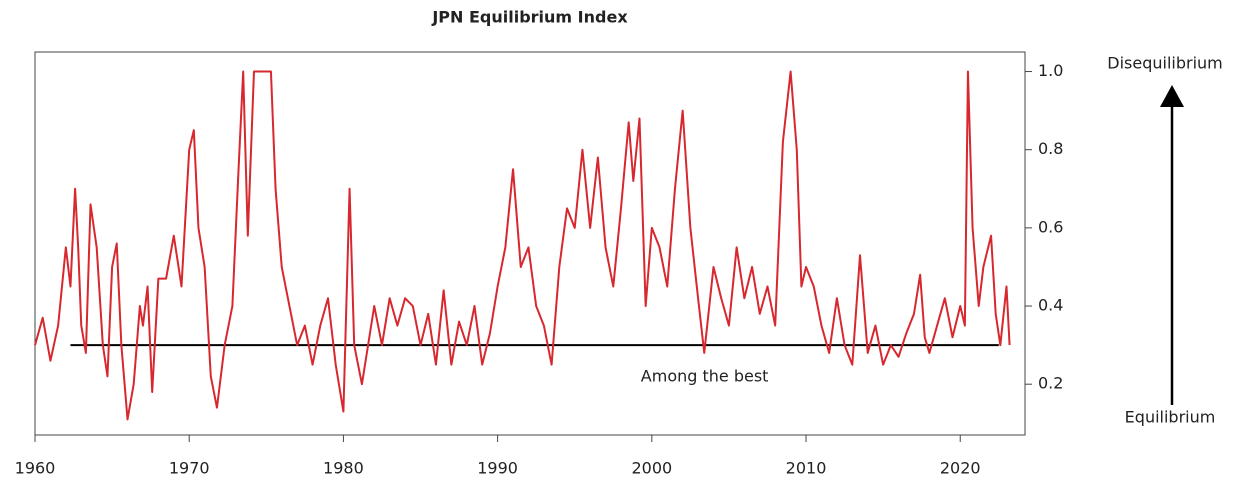 This screenshot has height=493, width=1251. I want to click on y-tick-label: 0.4, so click(1050, 305).